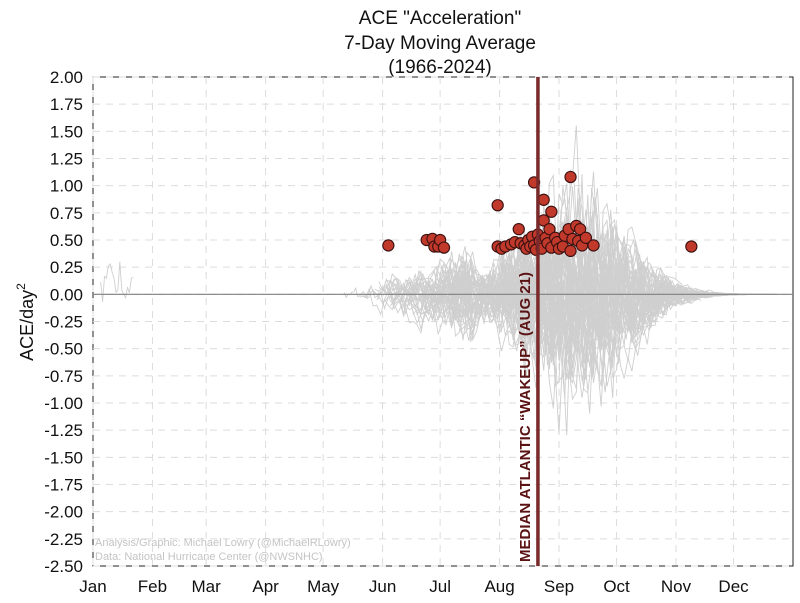 This screenshot has width=800, height=603. What do you see at coordinates (66, 131) in the screenshot?
I see `y-tick-label: 1.50` at bounding box center [66, 131].